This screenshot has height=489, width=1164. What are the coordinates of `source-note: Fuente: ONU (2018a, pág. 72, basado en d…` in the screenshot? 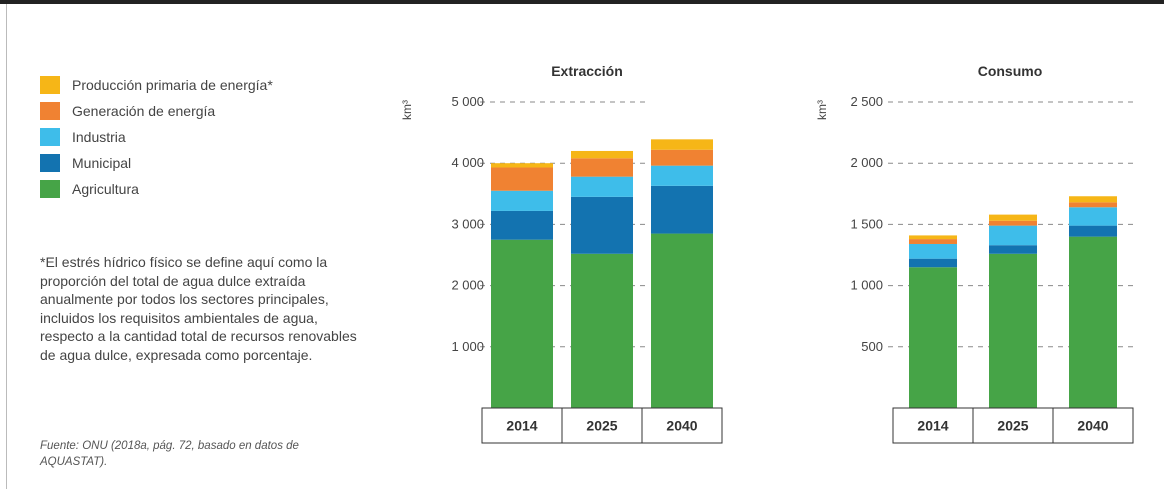 It's located at (169, 454).